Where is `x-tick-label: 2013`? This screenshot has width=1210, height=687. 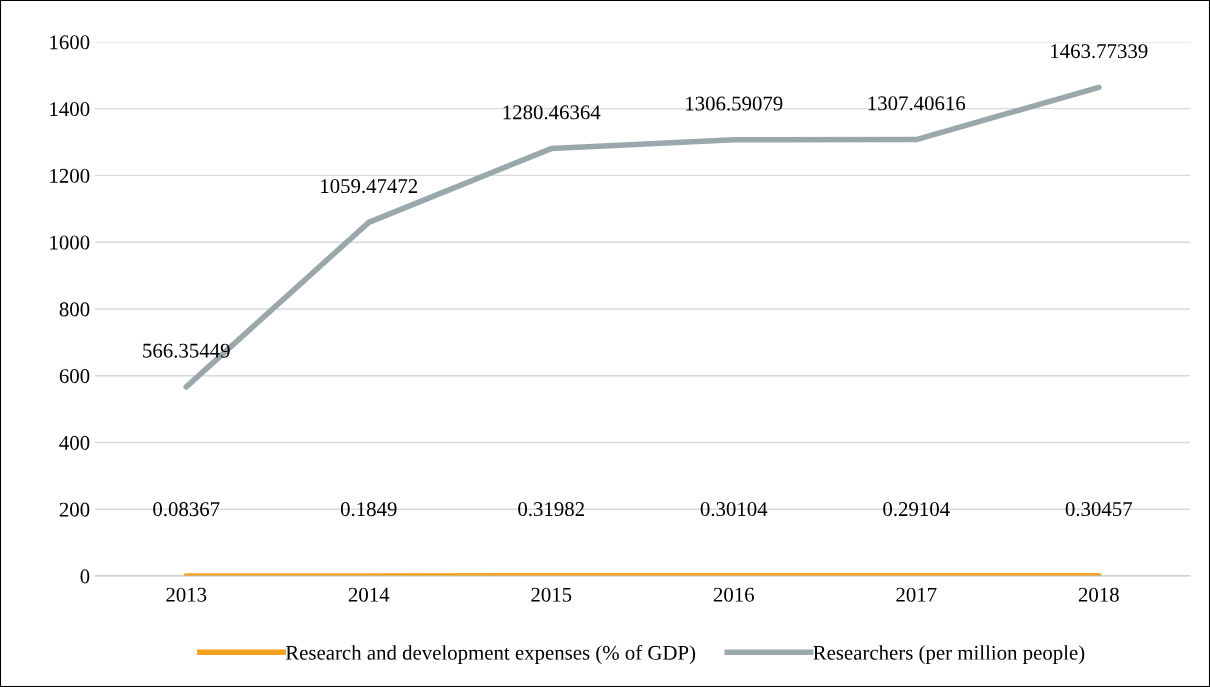
x-tick-label: 2013 is located at coordinates (186, 594).